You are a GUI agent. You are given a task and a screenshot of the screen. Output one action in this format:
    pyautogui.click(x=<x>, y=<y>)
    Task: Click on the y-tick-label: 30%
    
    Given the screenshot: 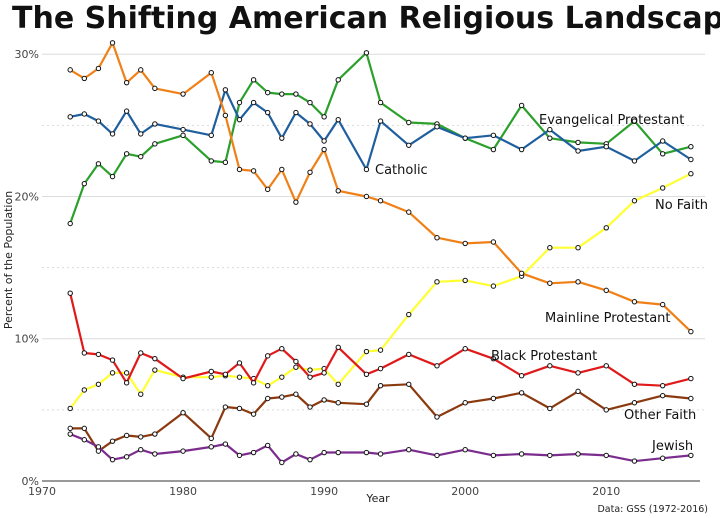 What is the action you would take?
    pyautogui.click(x=27, y=54)
    